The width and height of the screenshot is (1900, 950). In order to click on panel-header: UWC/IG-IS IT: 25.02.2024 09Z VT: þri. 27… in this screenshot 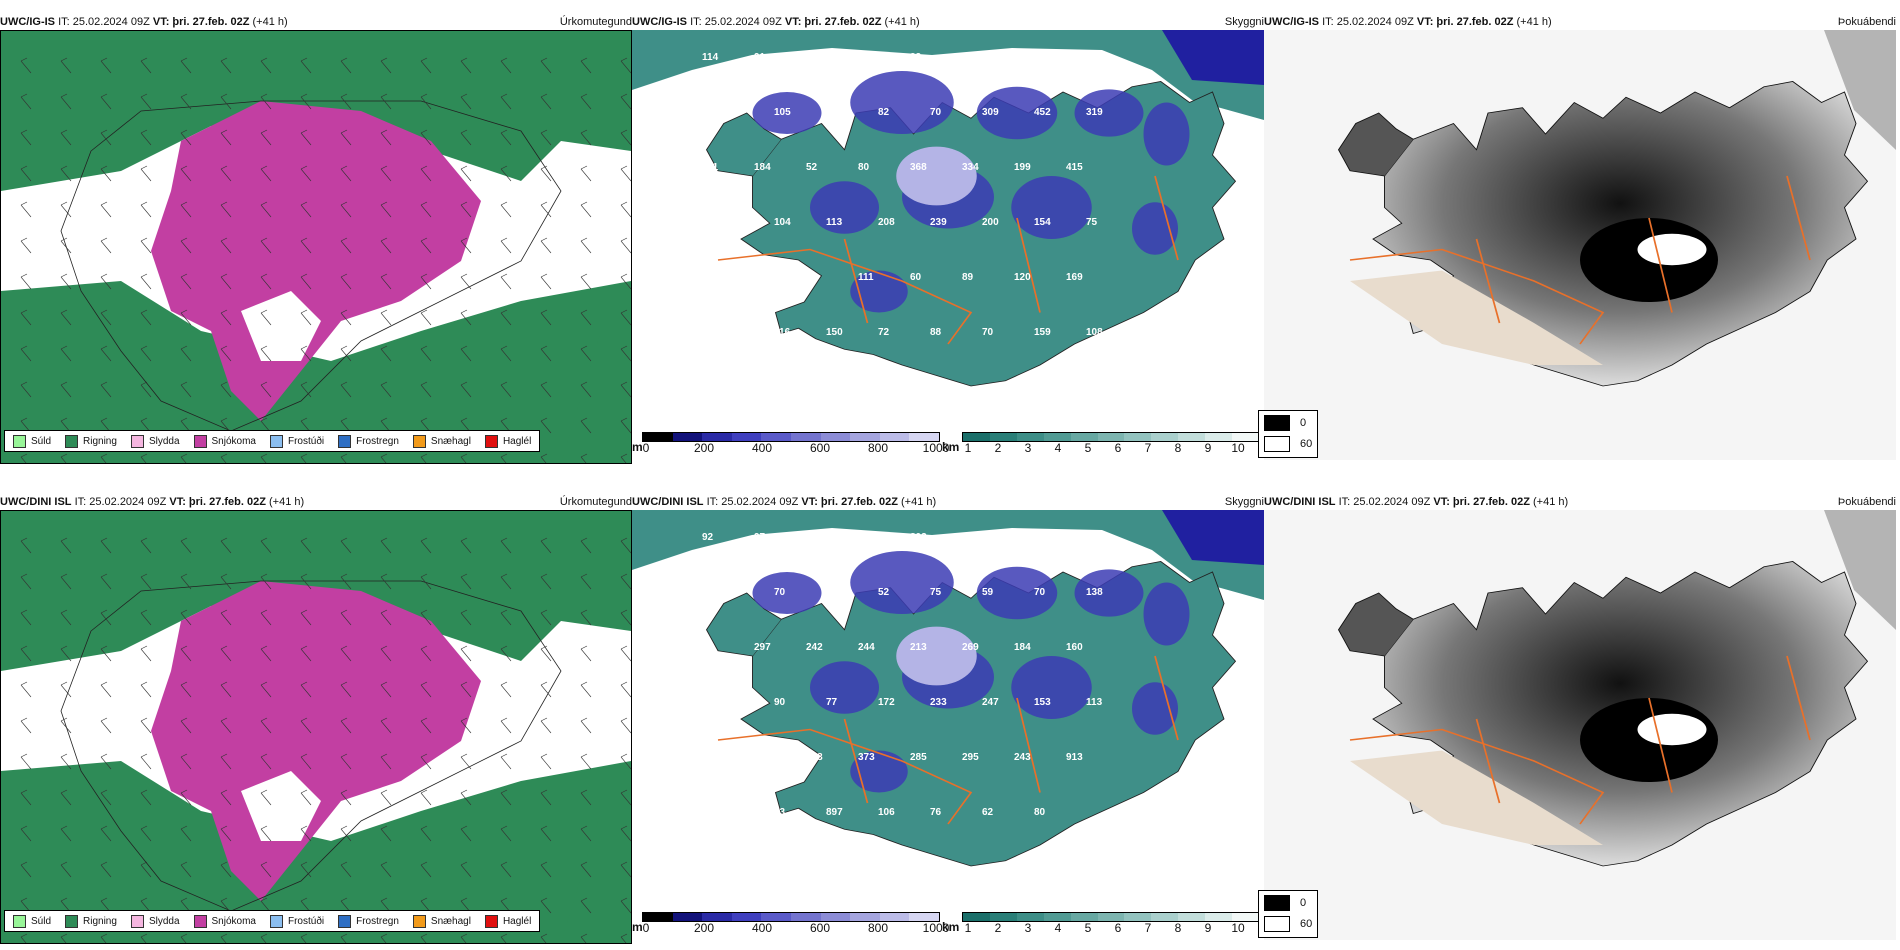, I will do `click(316, 22)`.